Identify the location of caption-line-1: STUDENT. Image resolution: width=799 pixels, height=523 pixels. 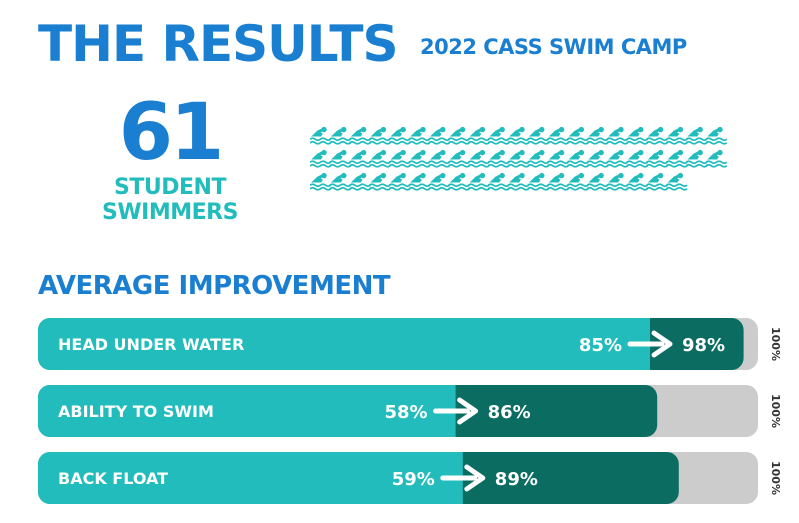
(170, 187).